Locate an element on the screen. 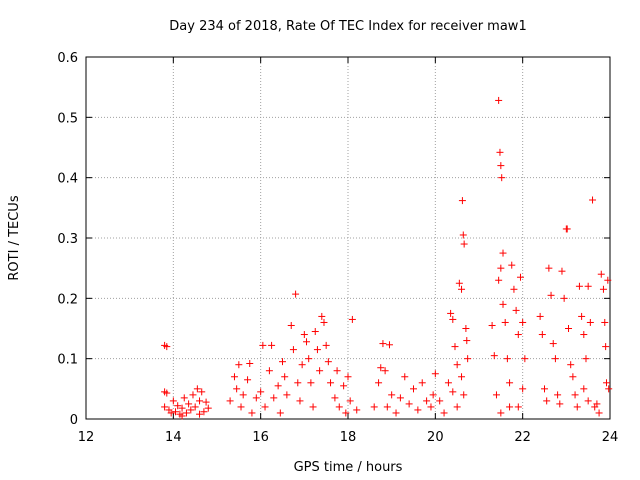  x-tick-labels: 12 14 16 18 20 22 24 is located at coordinates (348, 437).